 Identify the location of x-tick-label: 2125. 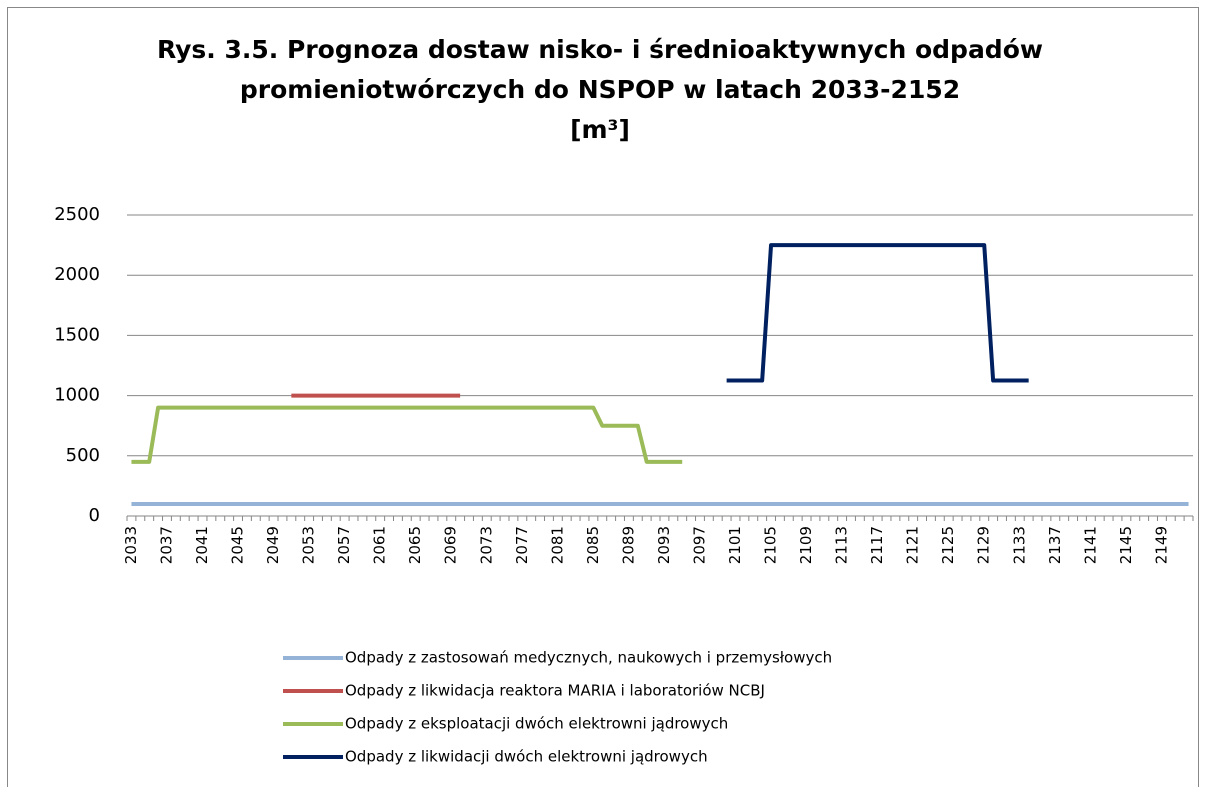
(948, 545).